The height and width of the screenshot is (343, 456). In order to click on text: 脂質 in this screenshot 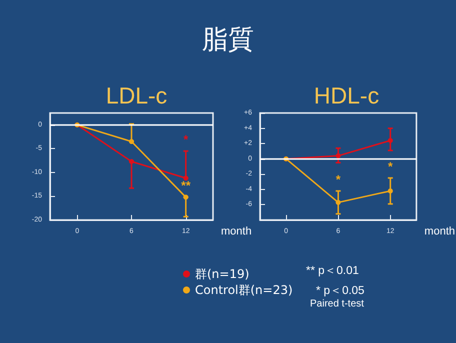, I will do `click(228, 40)`.